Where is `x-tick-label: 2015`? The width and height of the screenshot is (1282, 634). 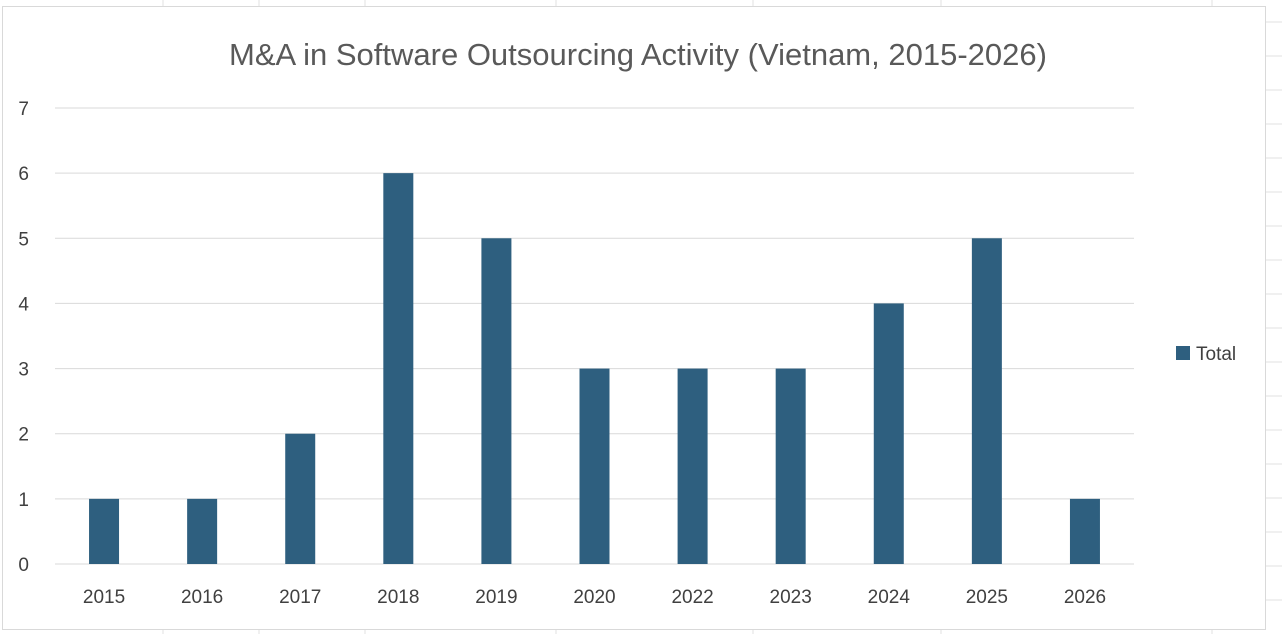 x-tick-label: 2015 is located at coordinates (104, 597).